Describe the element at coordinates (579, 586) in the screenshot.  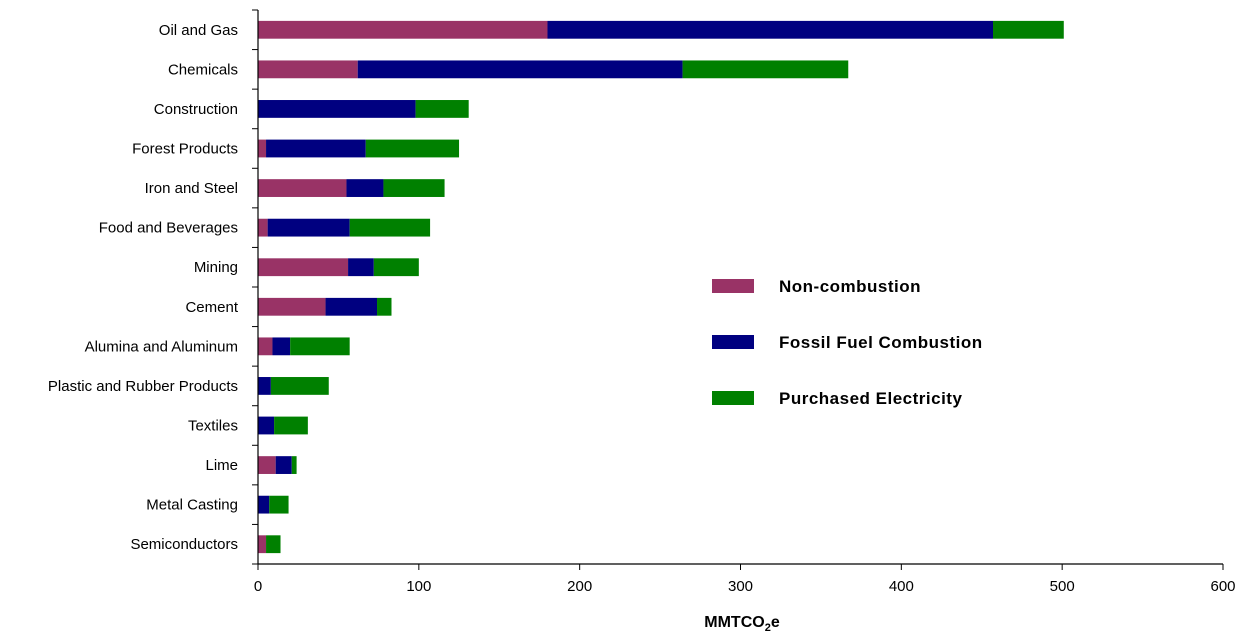
I see `x-tick-label: 200` at that location.